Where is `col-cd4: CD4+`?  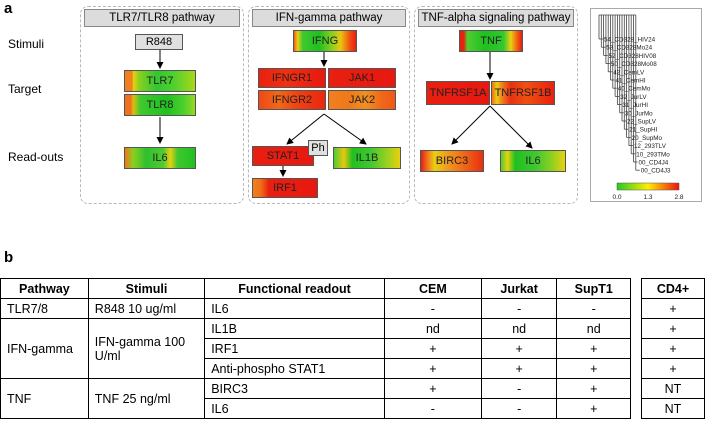 col-cd4: CD4+ is located at coordinates (673, 288).